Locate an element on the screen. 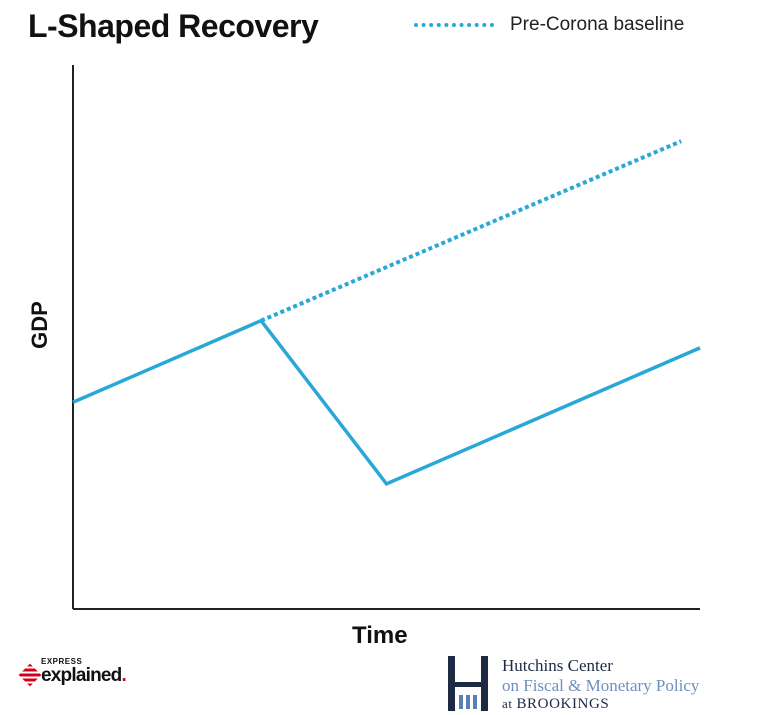  series-line-baseline is located at coordinates (471, 231).